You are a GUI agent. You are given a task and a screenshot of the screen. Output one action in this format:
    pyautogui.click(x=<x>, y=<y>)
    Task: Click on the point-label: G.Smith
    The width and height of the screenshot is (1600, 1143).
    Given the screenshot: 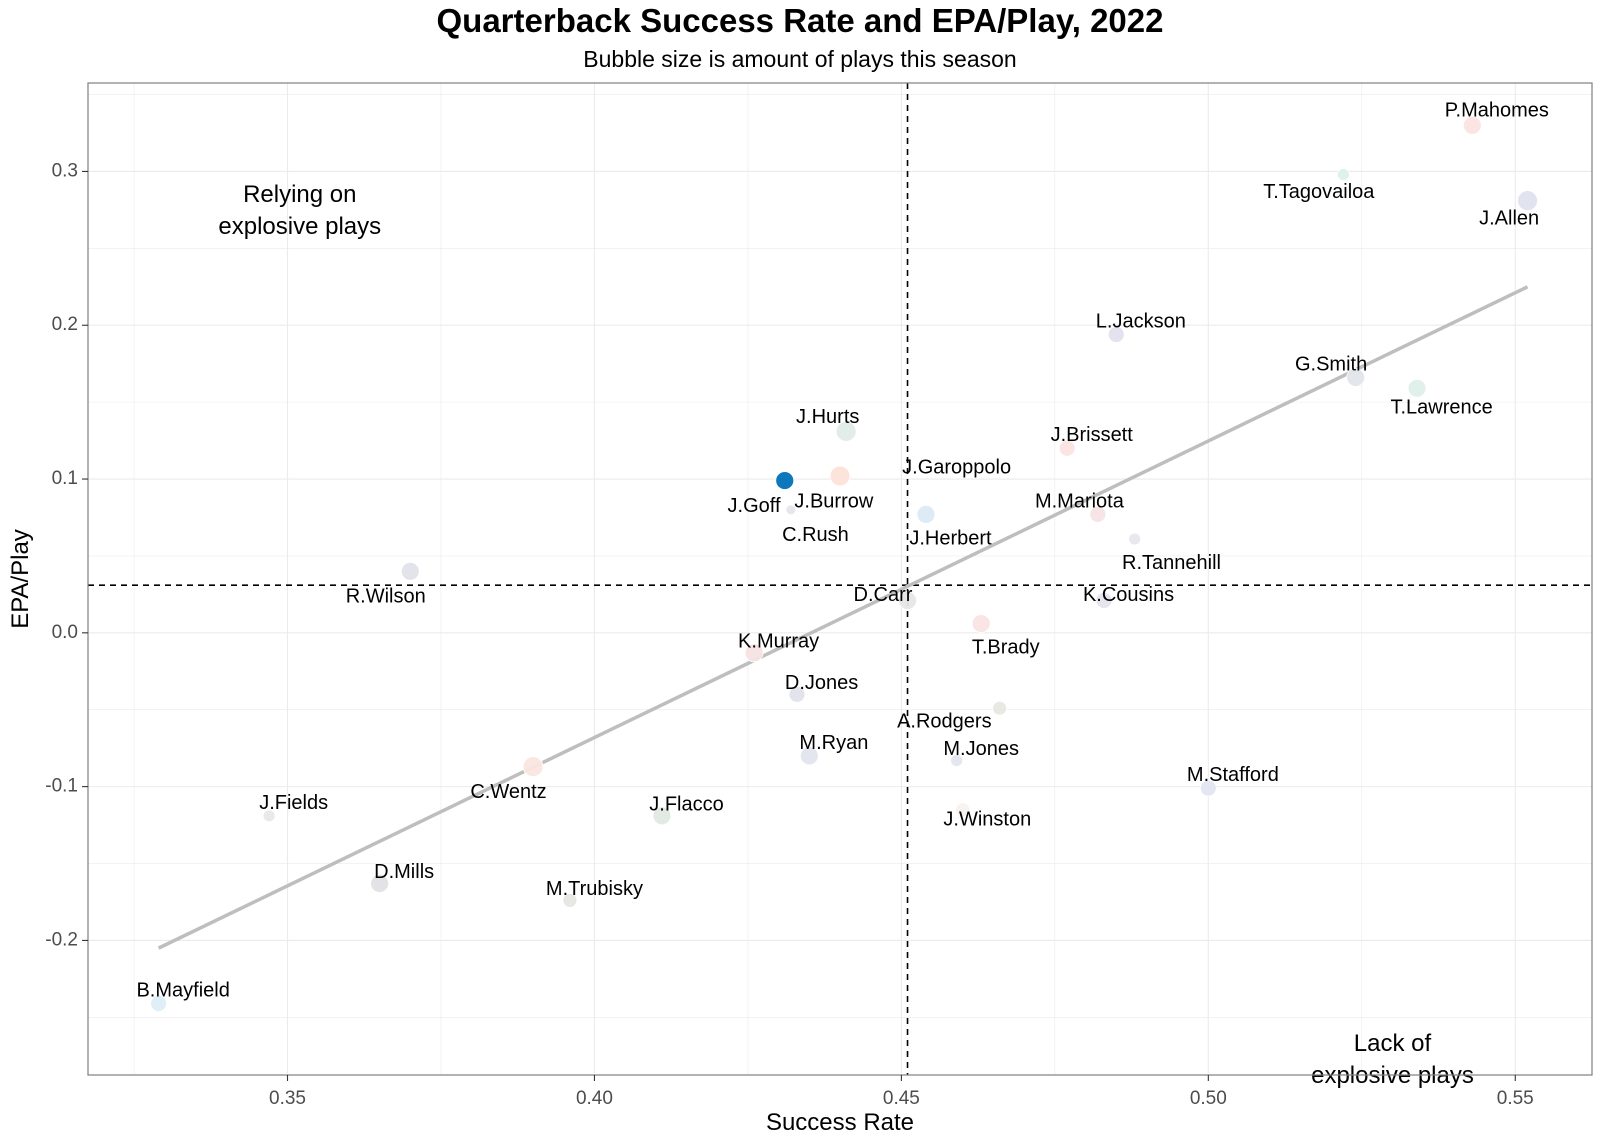 What is the action you would take?
    pyautogui.click(x=1331, y=365)
    